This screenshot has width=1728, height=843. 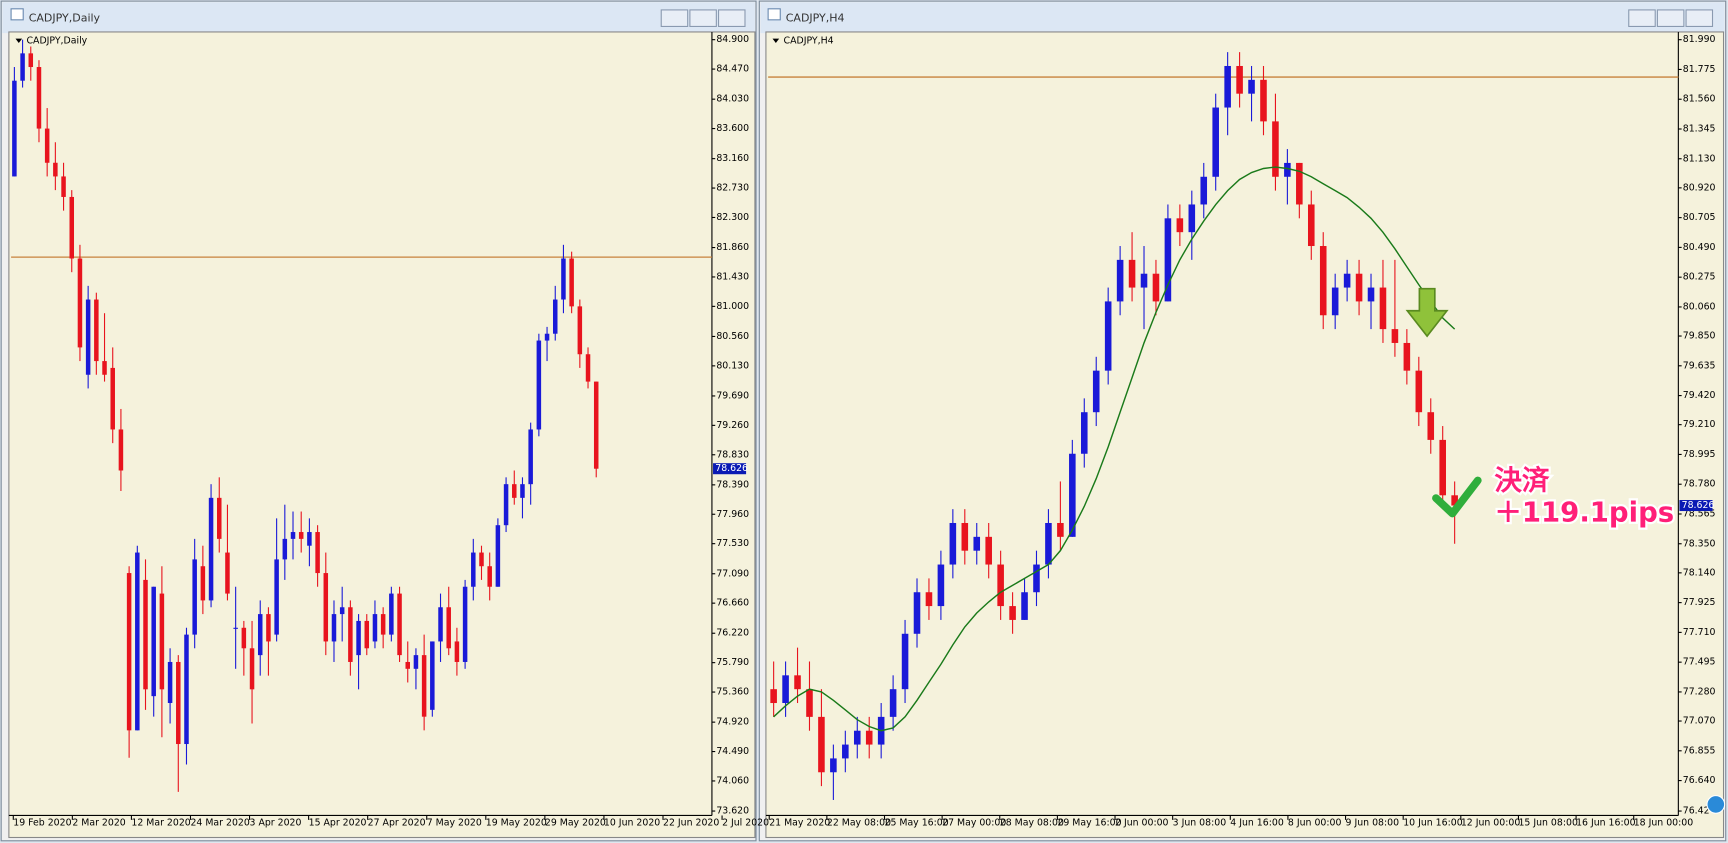 What do you see at coordinates (809, 40) in the screenshot?
I see `chart-label: CADJPY,H4` at bounding box center [809, 40].